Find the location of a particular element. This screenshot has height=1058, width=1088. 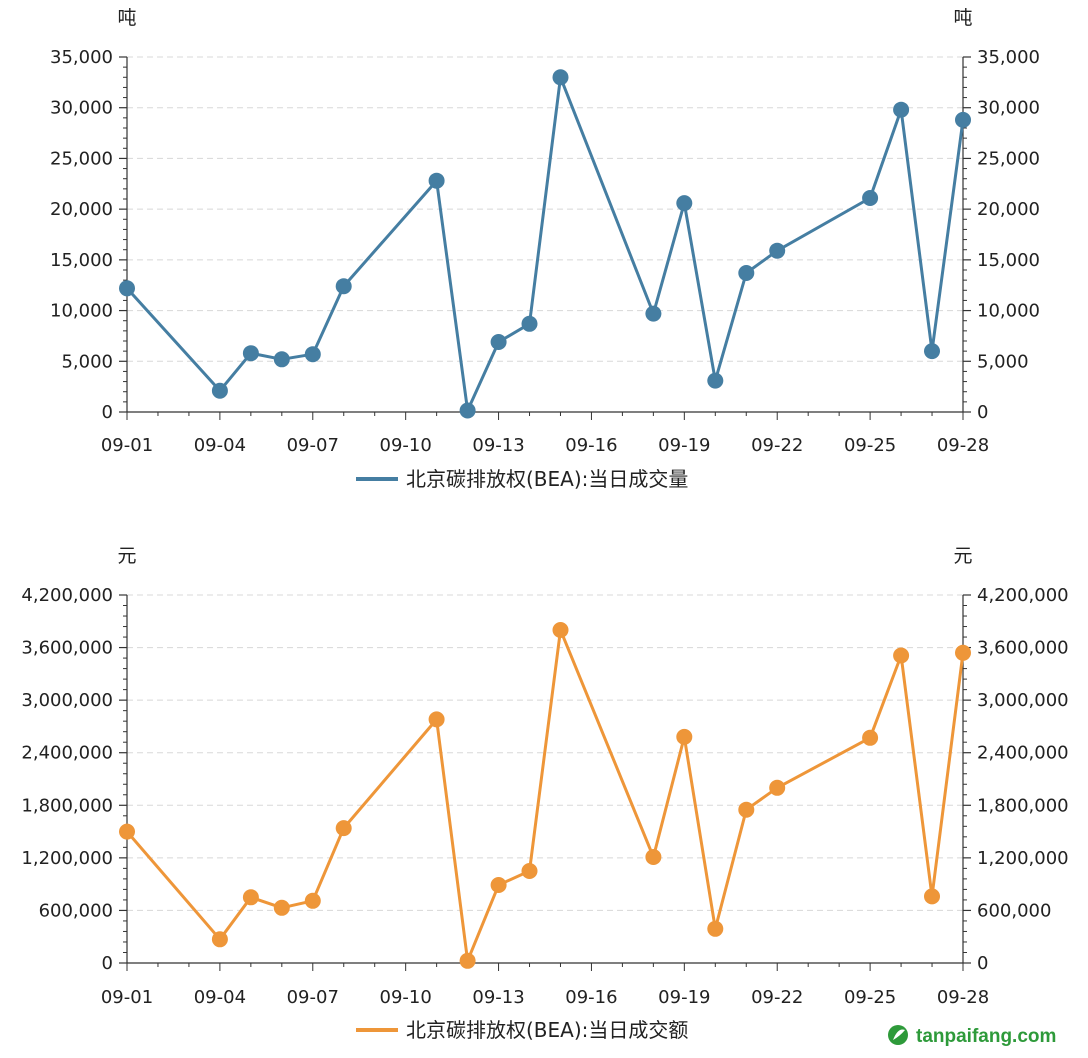

right-y-tick-label: 35,000 is located at coordinates (1008, 57).